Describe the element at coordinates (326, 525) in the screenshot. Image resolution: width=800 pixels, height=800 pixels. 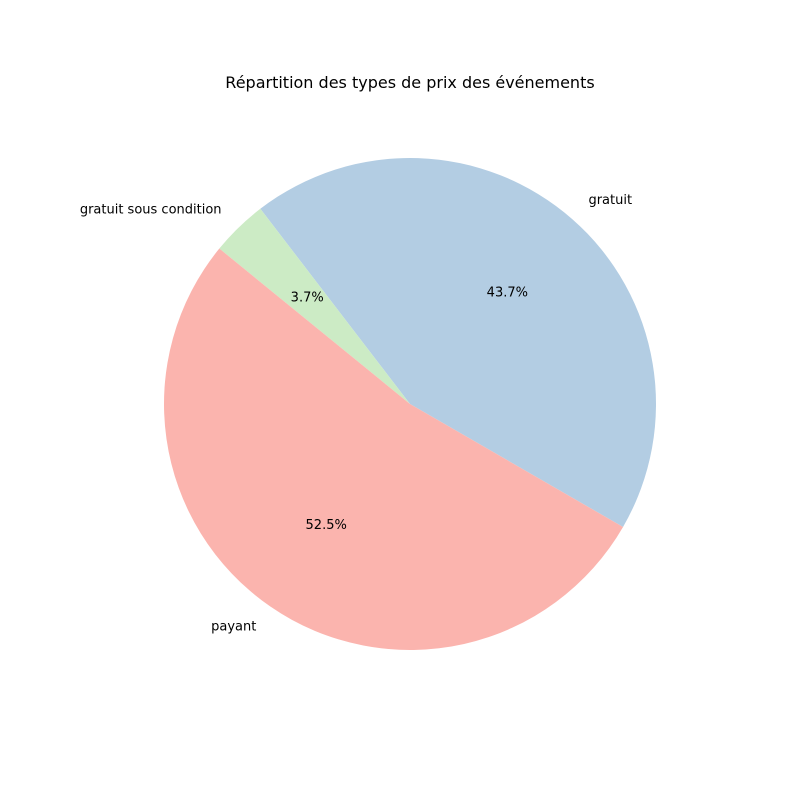
I see `slice-percentage-label: 52.5%` at that location.